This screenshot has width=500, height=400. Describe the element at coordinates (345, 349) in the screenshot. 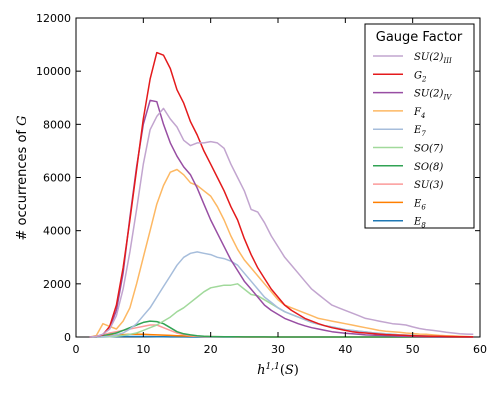

I see `x-tick-label: 40` at that location.